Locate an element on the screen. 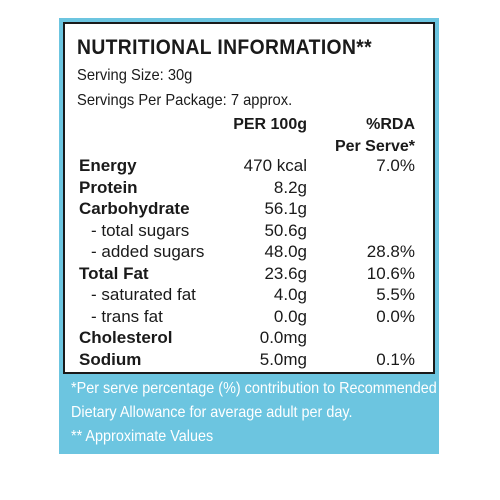 The height and width of the screenshot is (500, 500). nutrient-name: Protein is located at coordinates (108, 187).